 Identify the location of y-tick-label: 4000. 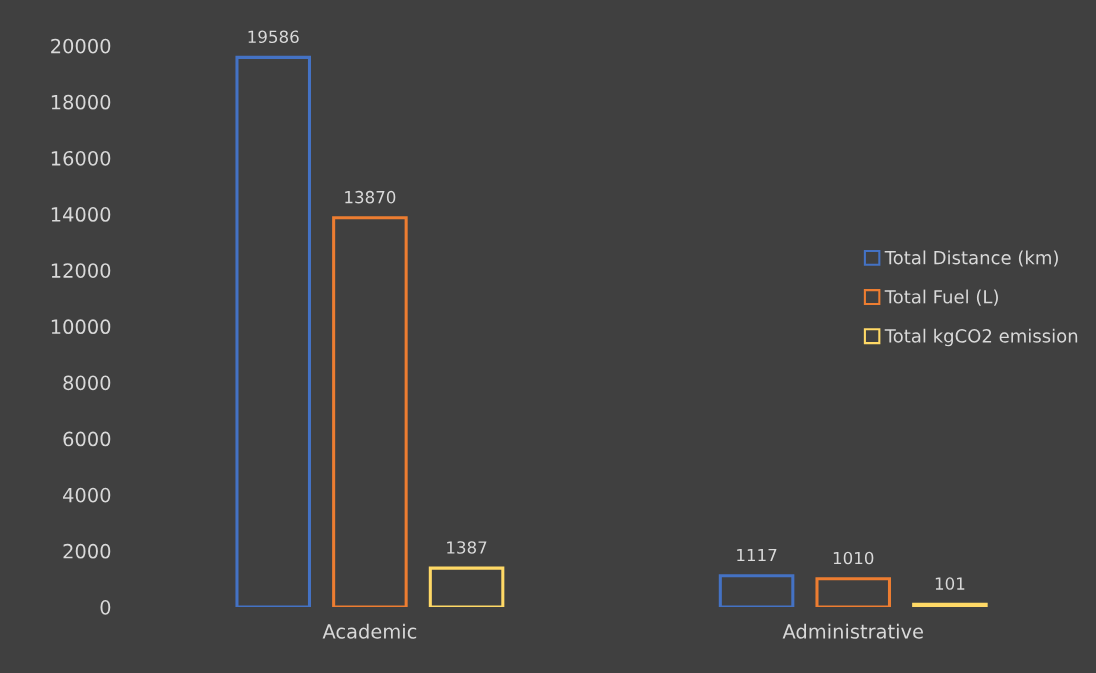
(87, 495).